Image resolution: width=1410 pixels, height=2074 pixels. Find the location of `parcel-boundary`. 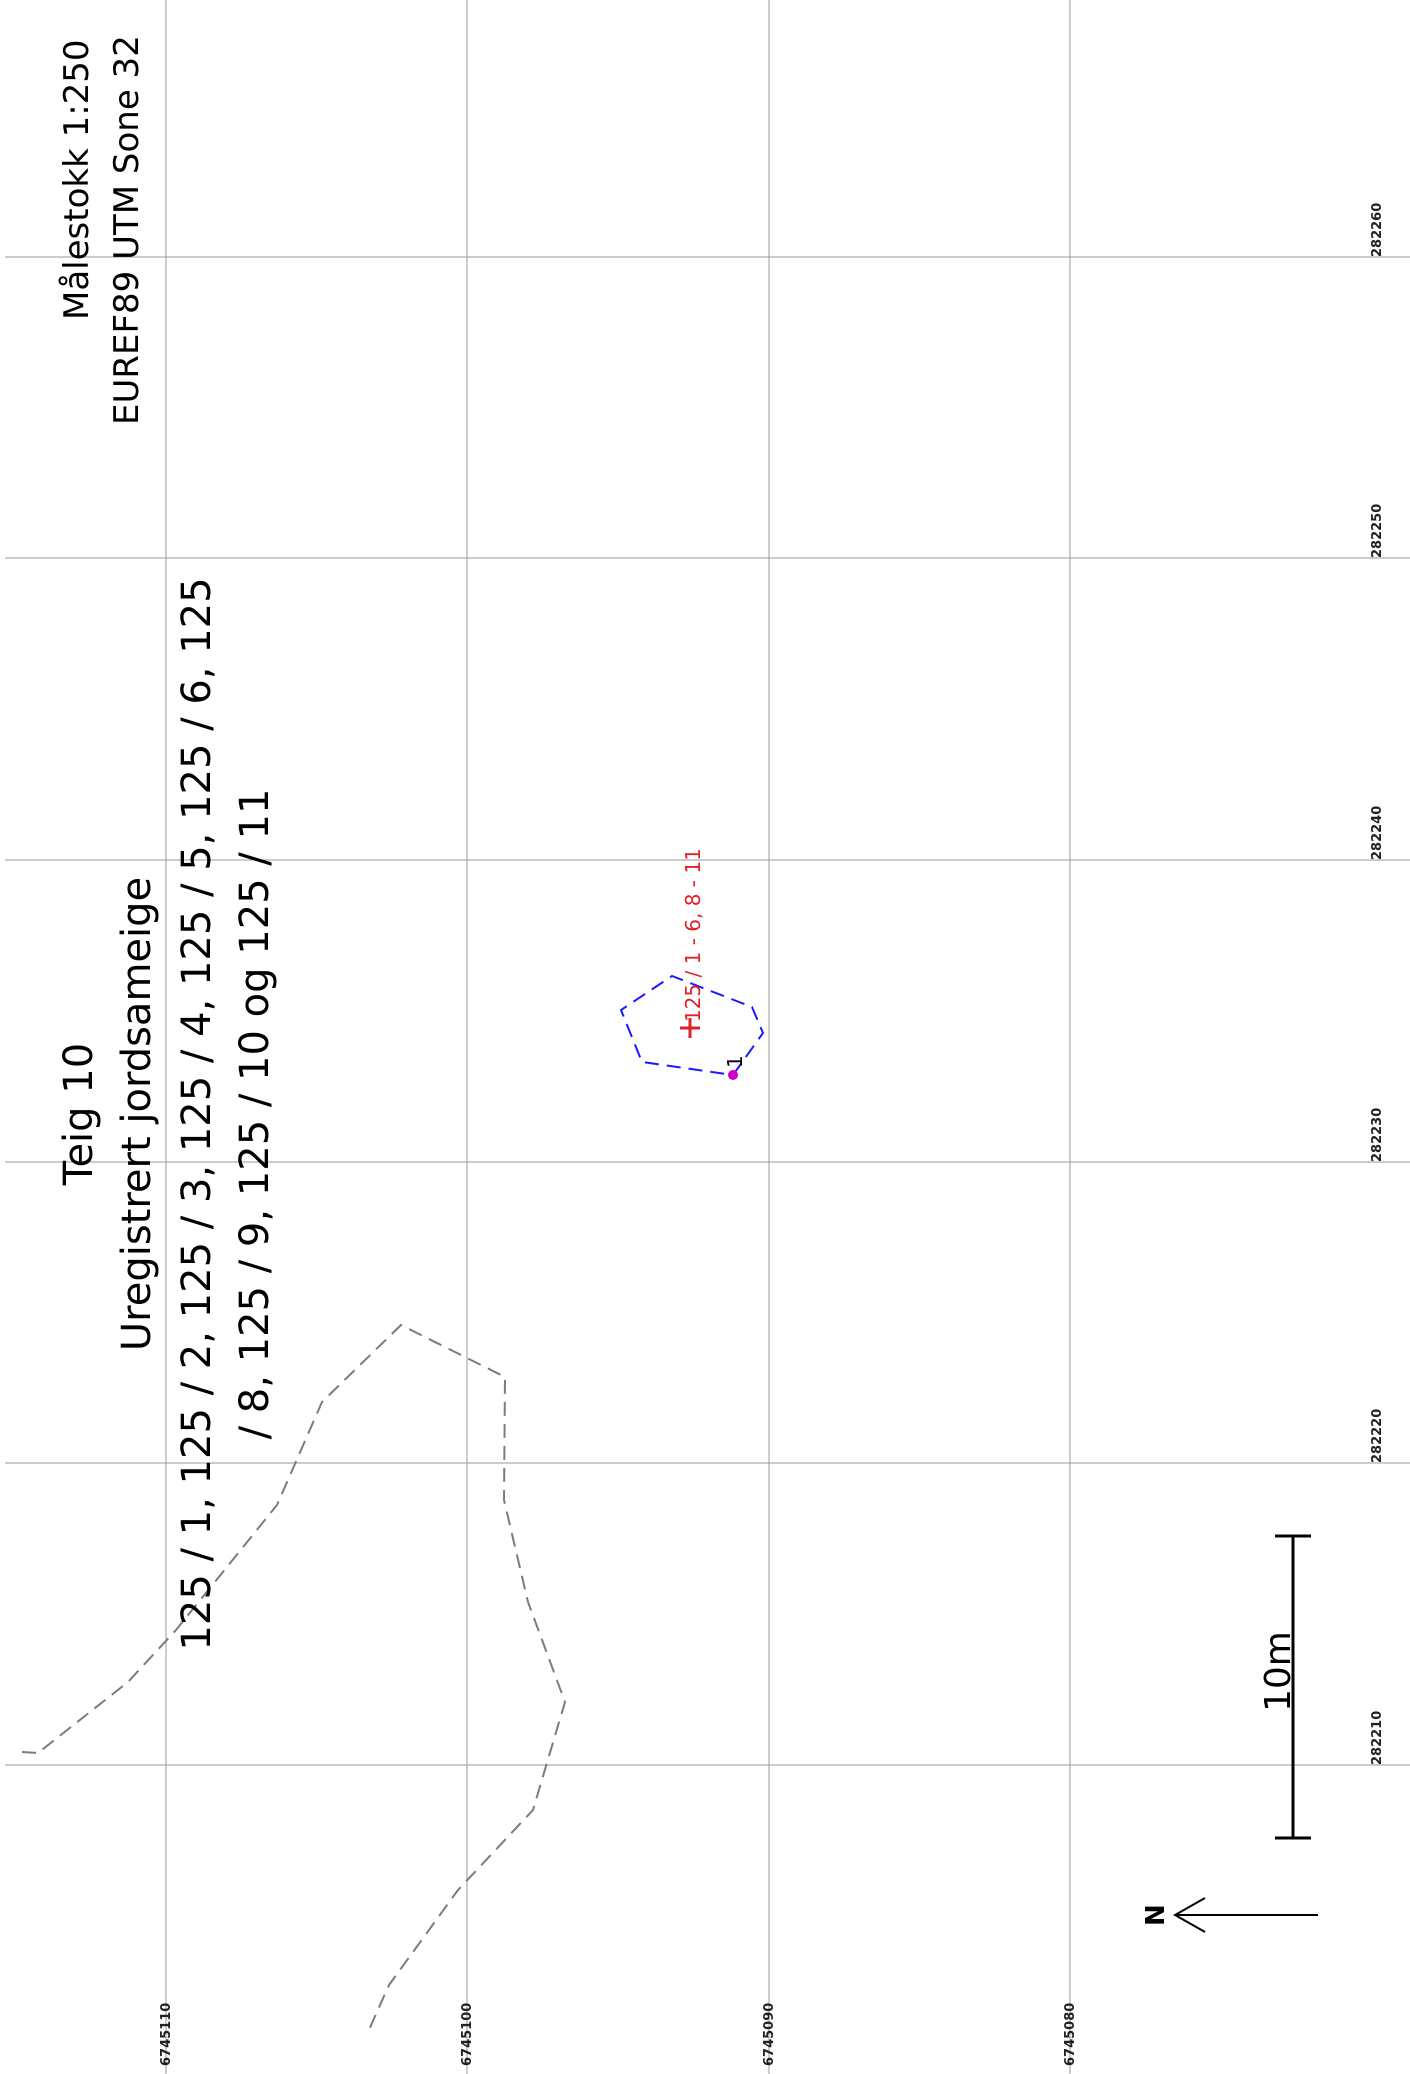

parcel-boundary is located at coordinates (692, 1025).